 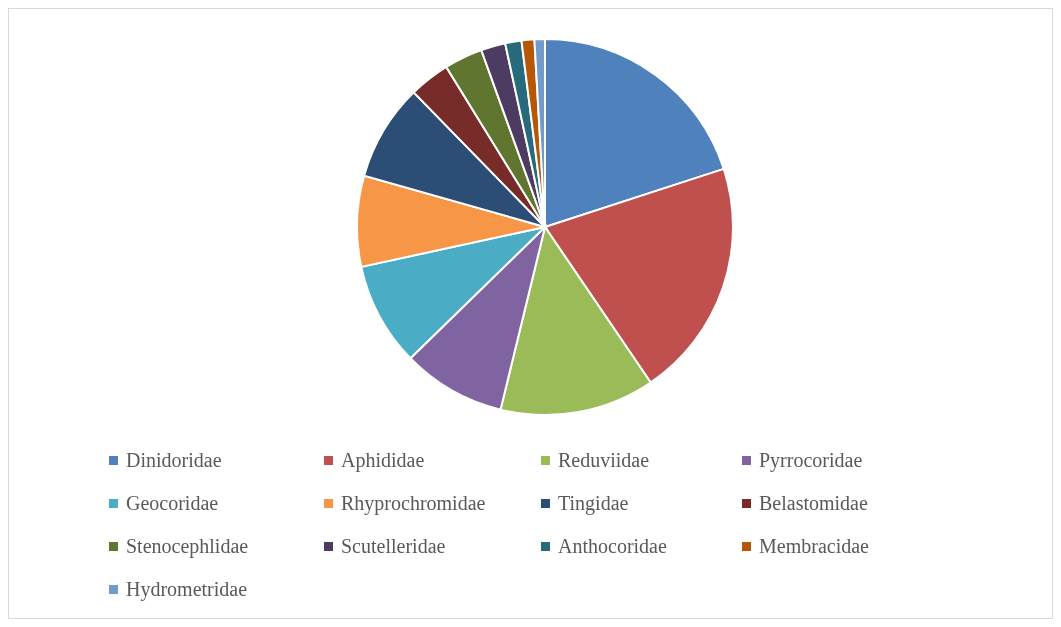 I want to click on legend-label: Geocoridae, so click(x=172, y=503).